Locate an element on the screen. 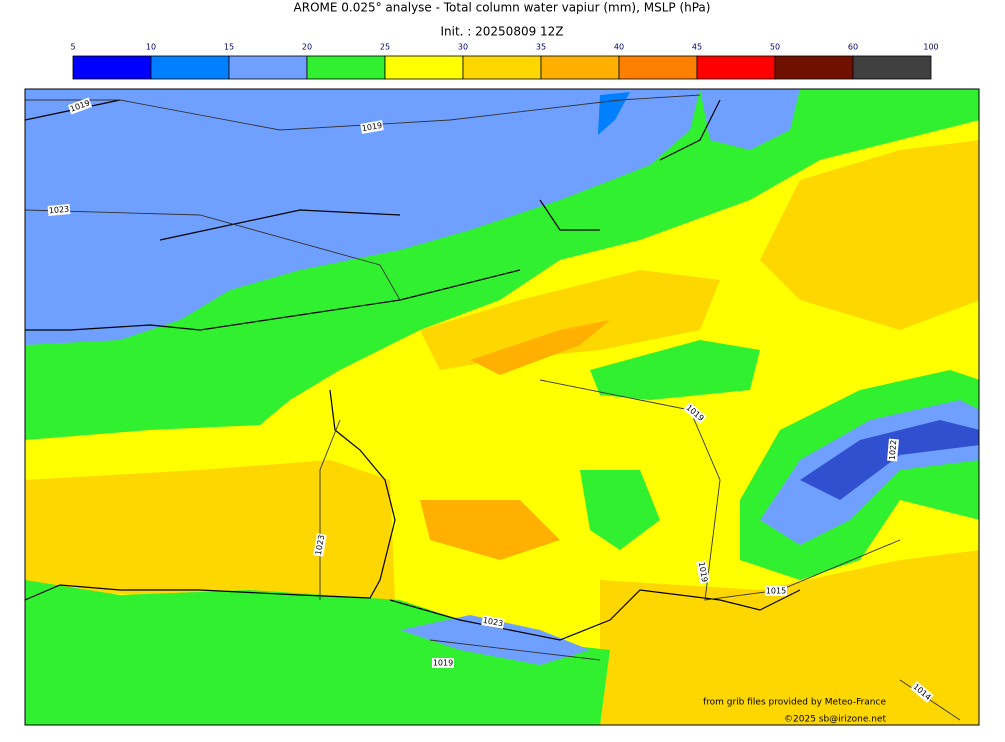 The width and height of the screenshot is (1005, 742). data-credit: from grib files provided by Meteo-France is located at coordinates (794, 703).